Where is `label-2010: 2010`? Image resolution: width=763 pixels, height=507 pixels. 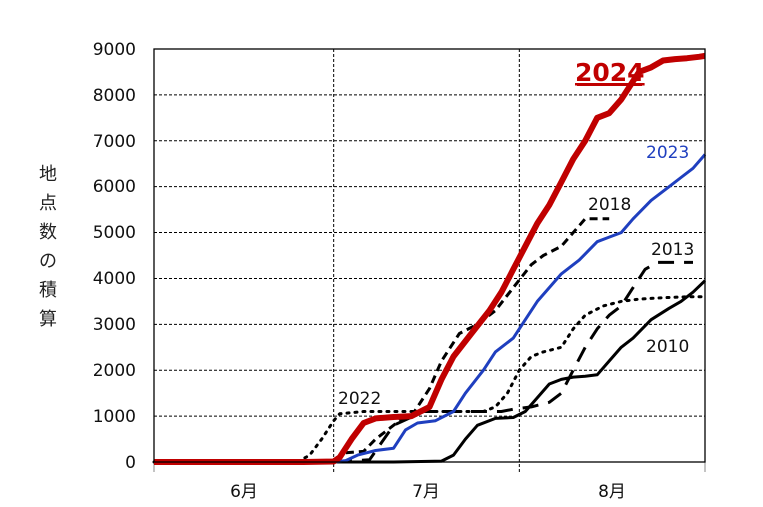 label-2010: 2010 is located at coordinates (667, 347).